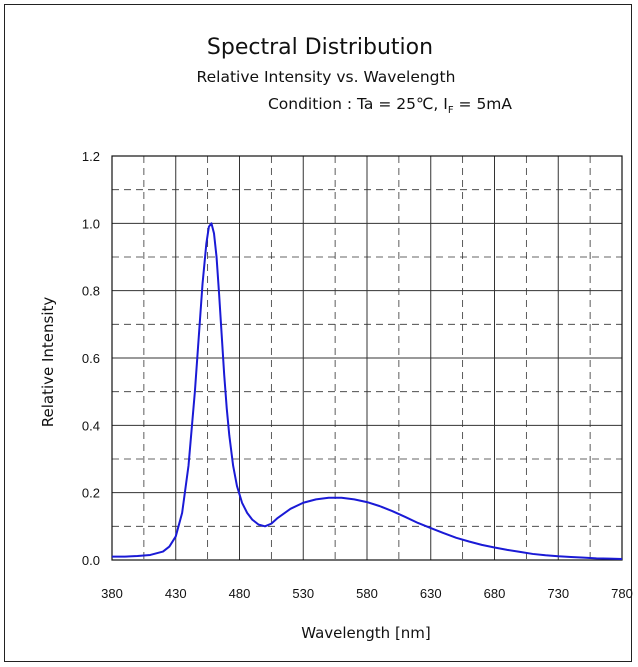 Image resolution: width=638 pixels, height=667 pixels. I want to click on y-tick-label: 1.2, so click(91, 156).